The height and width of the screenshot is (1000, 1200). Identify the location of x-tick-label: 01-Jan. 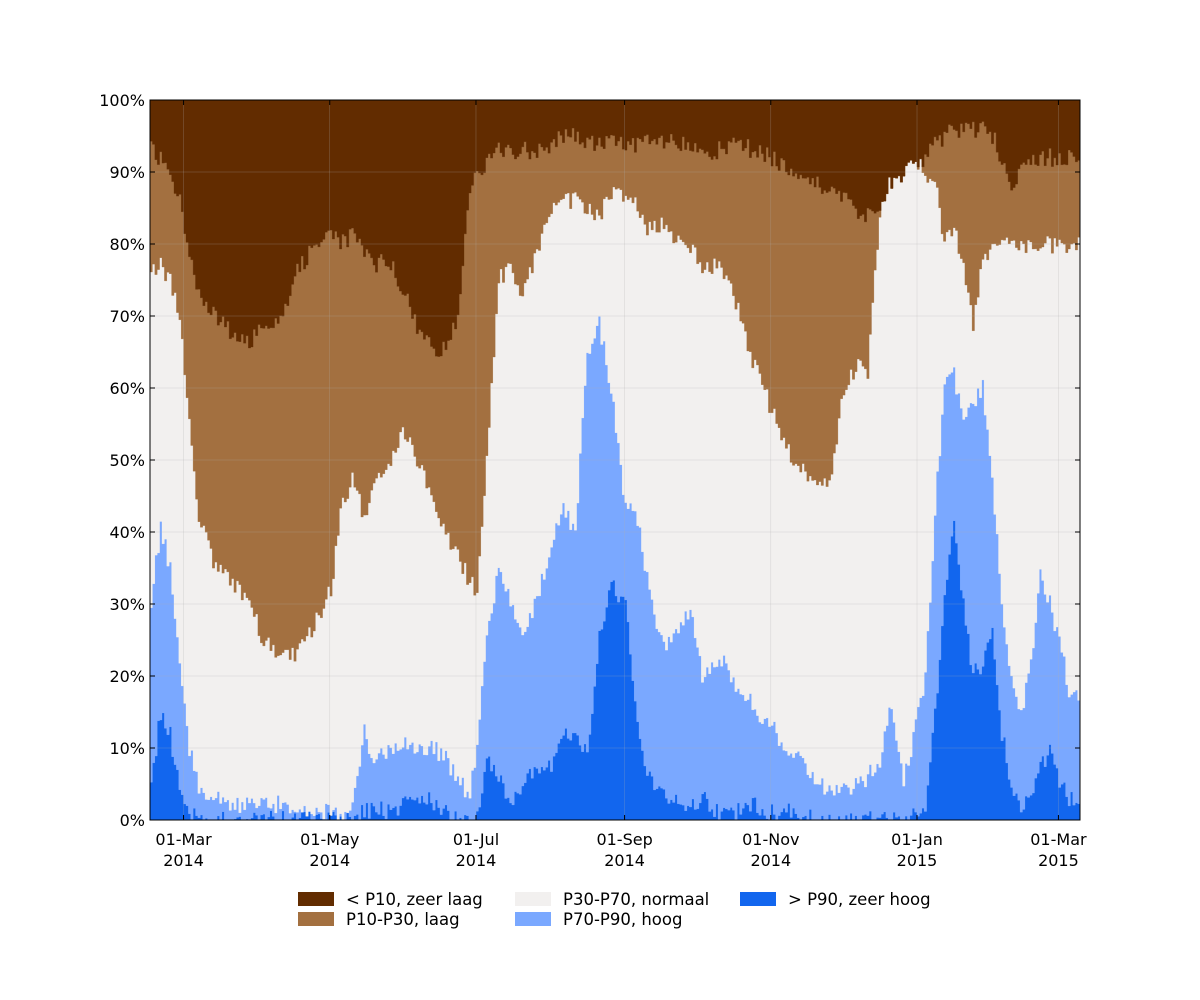
(917, 839).